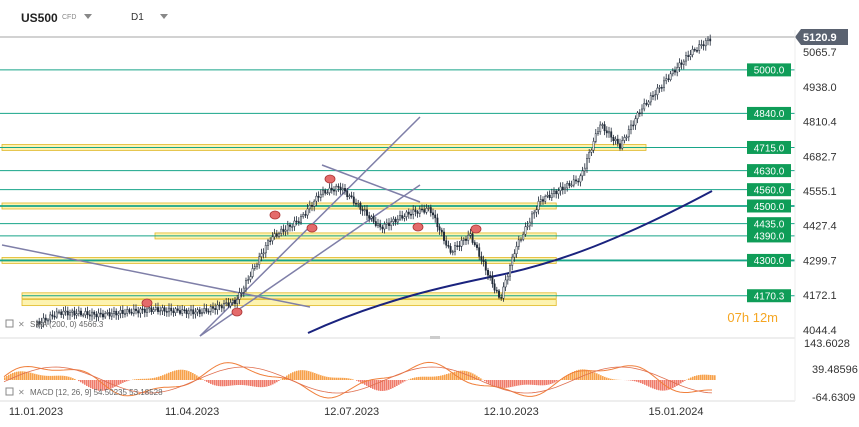 The height and width of the screenshot is (427, 859). Describe the element at coordinates (21, 324) in the screenshot. I see `indicator-close-icon: ✕` at that location.